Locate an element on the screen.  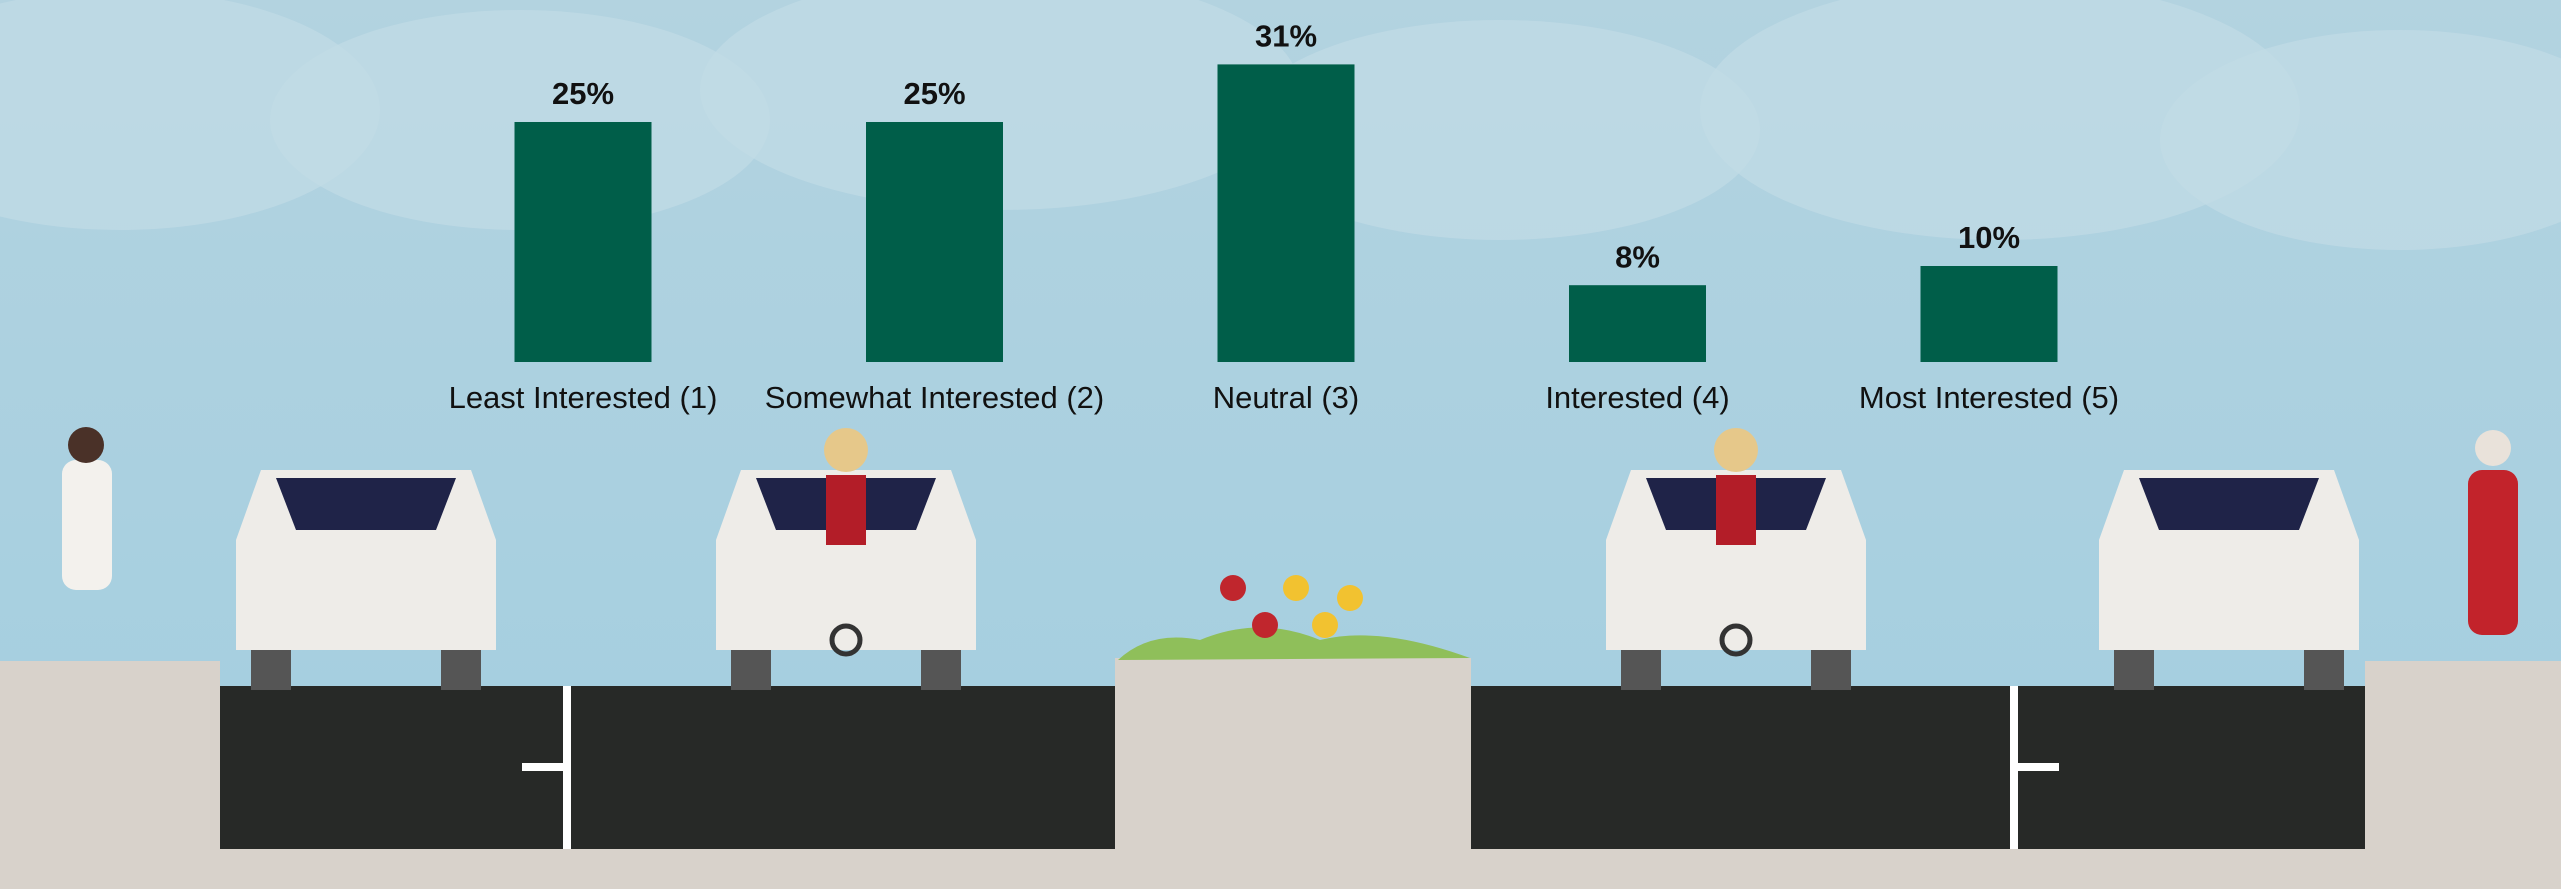
value-label: 31% is located at coordinates (1286, 36).